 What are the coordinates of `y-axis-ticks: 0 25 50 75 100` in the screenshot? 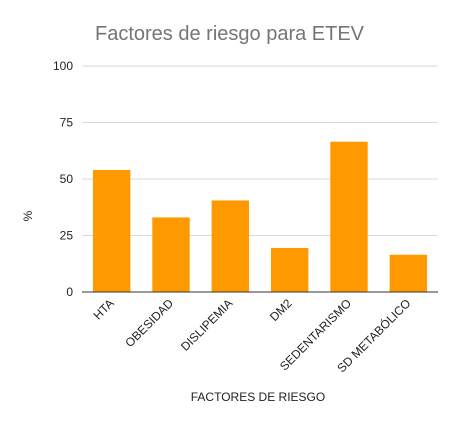 It's located at (63, 179).